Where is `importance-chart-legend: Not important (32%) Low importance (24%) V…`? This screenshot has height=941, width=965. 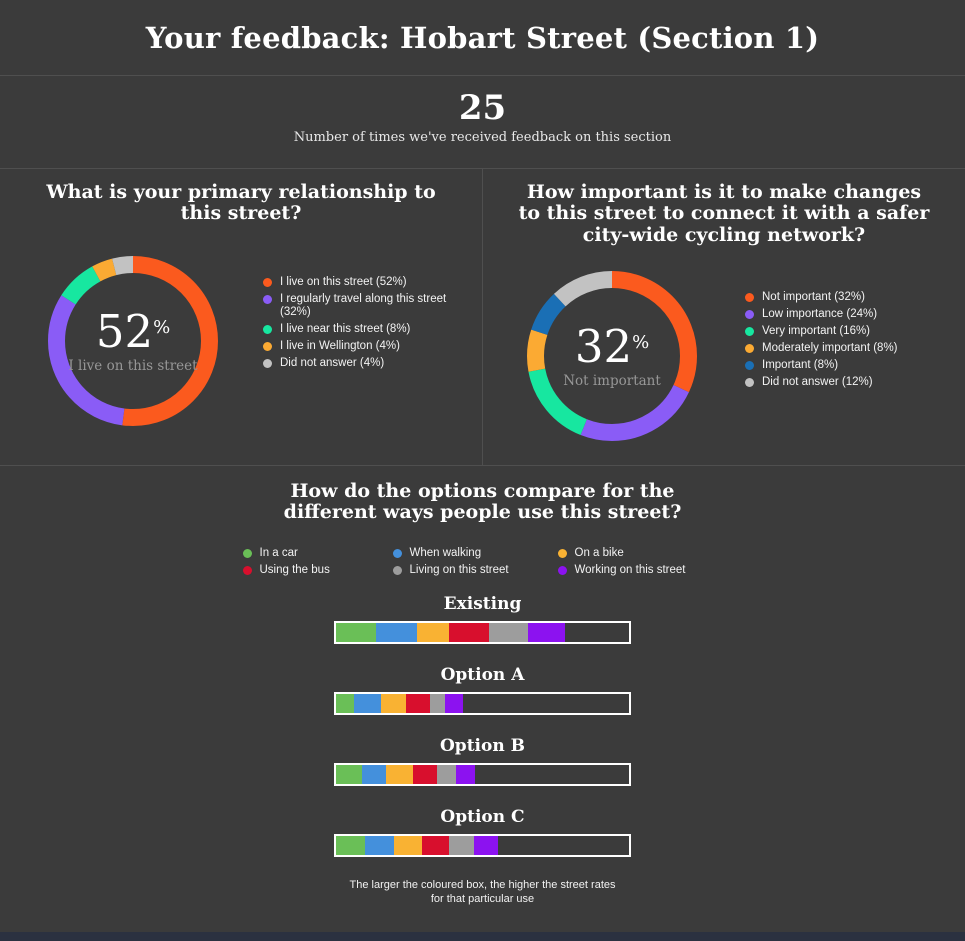 importance-chart-legend: Not important (32%) Low importance (24%) V… is located at coordinates (852, 342).